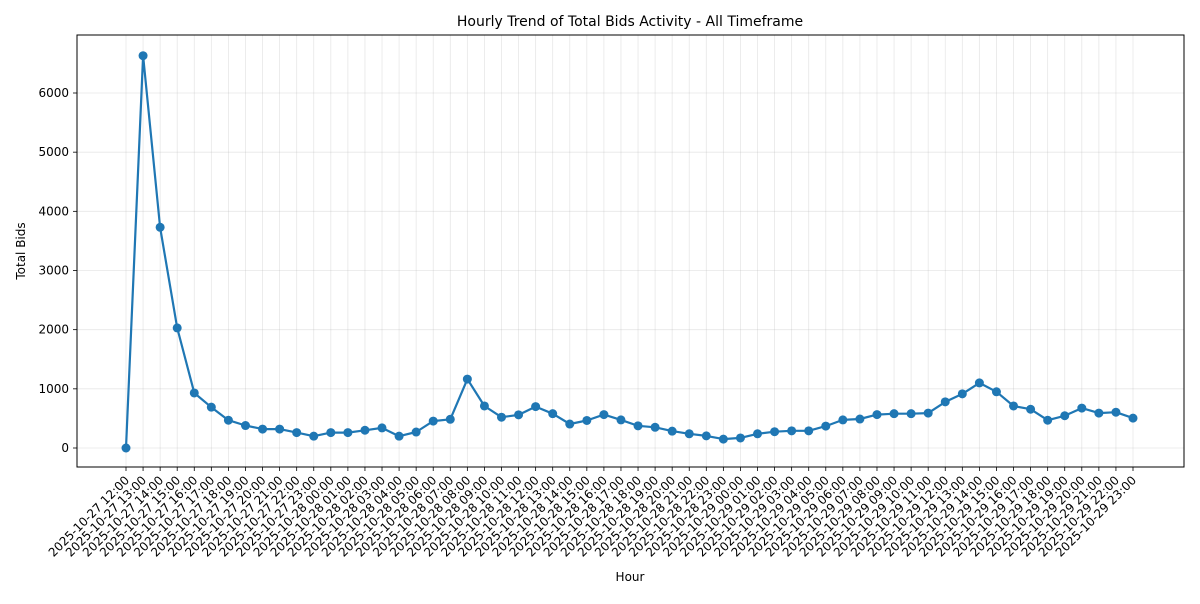  What do you see at coordinates (53, 389) in the screenshot?
I see `y-tick-label: 1000` at bounding box center [53, 389].